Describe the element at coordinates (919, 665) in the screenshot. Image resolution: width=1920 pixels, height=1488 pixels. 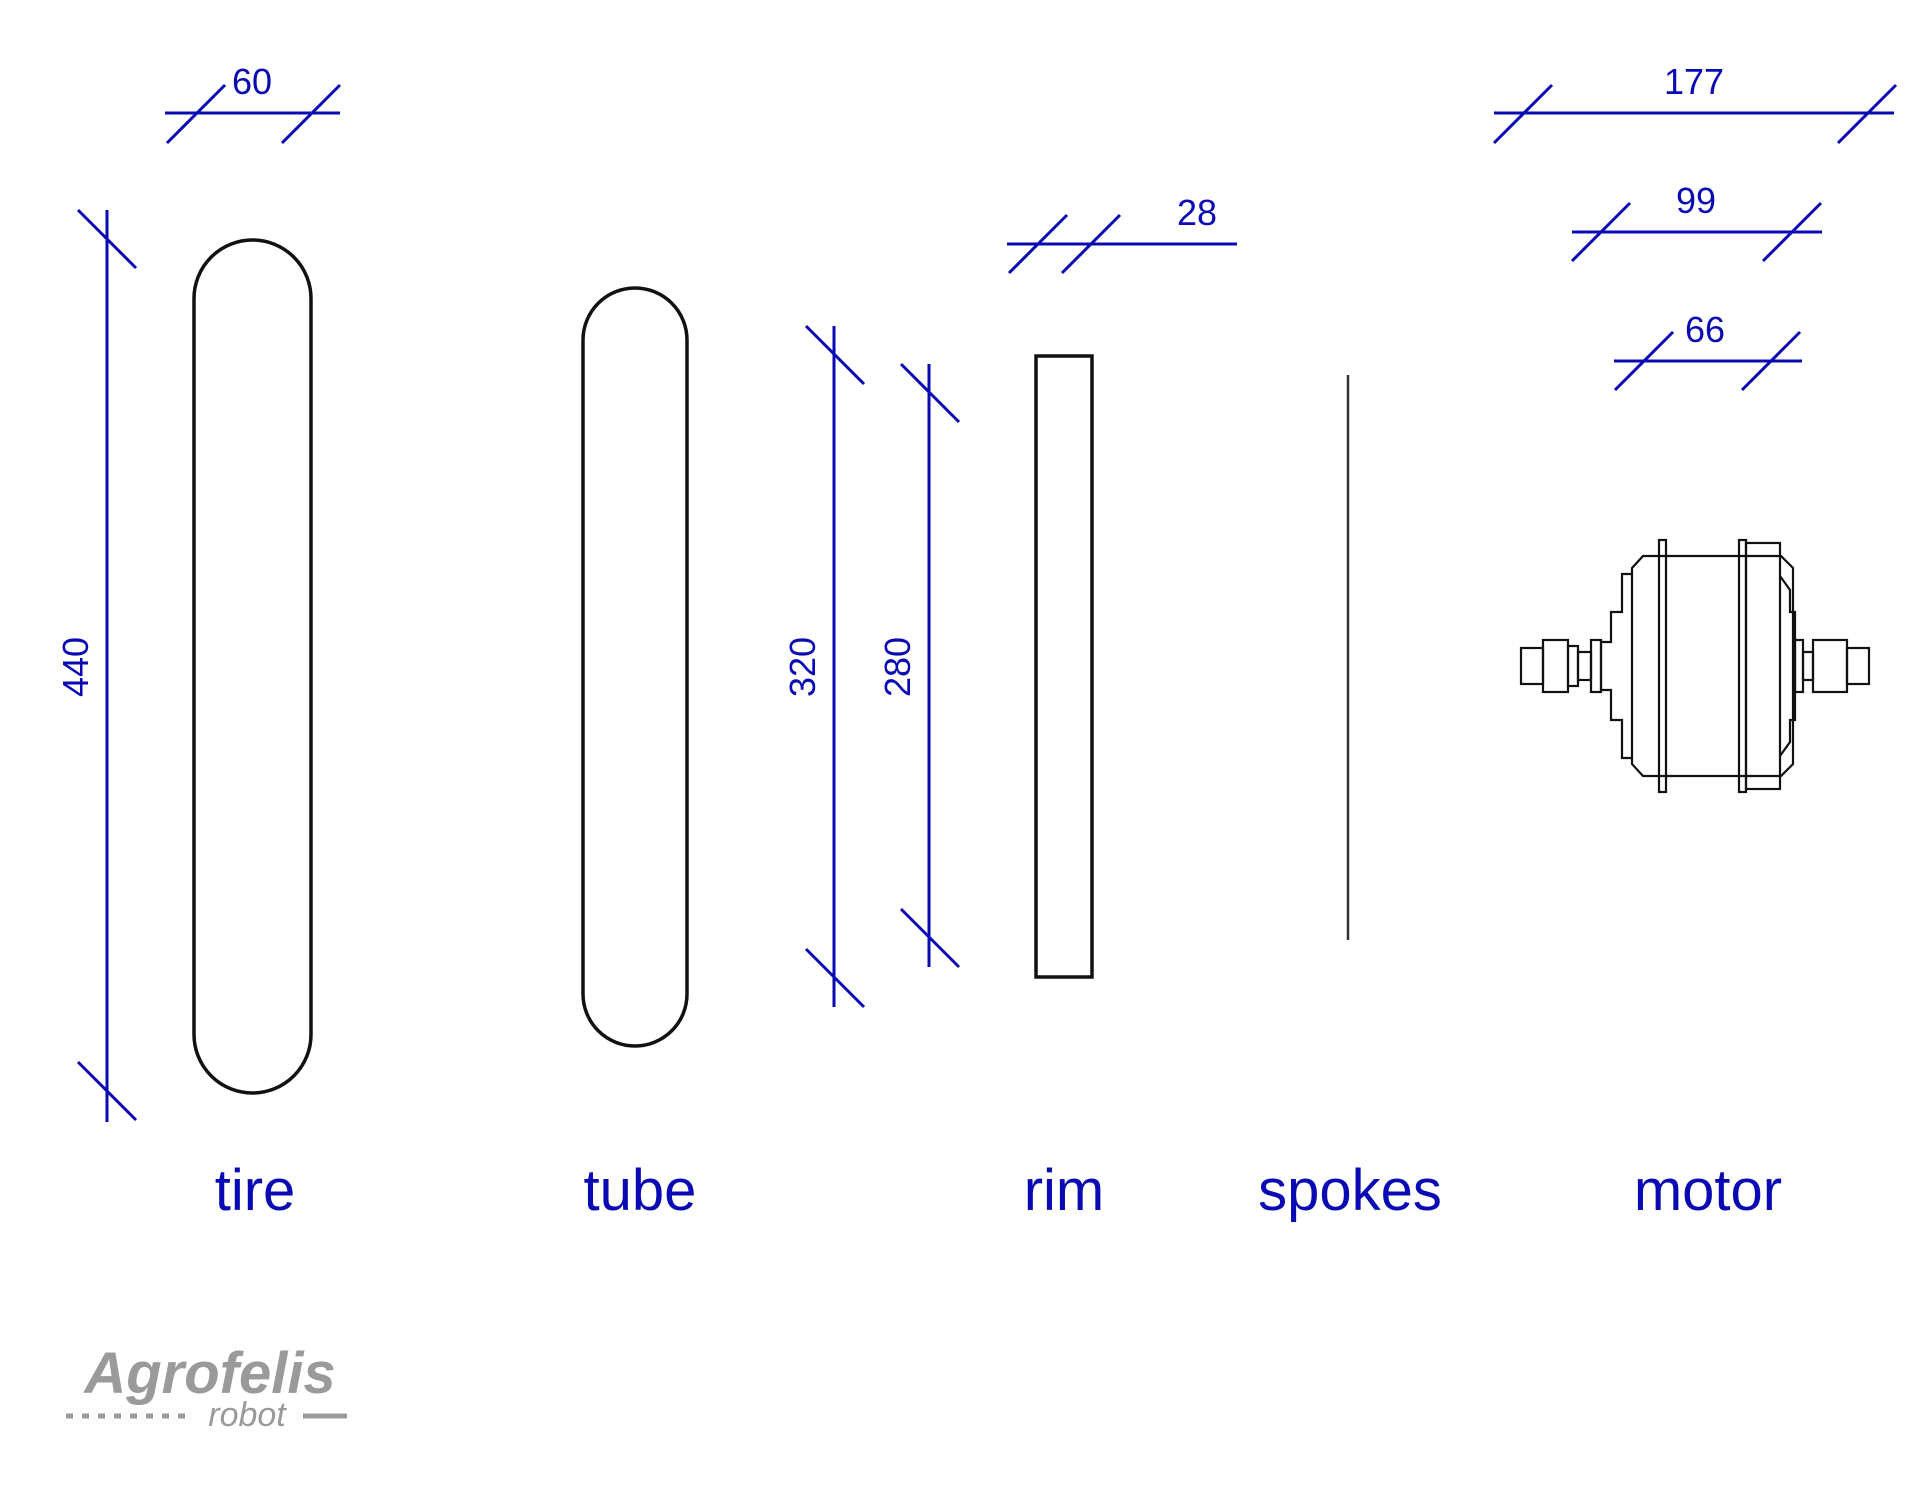
I see `rim-inner-diameter-dimension: 280` at that location.